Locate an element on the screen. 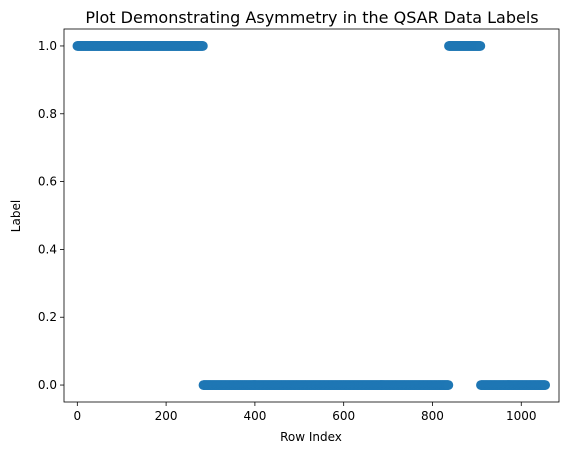 This screenshot has width=567, height=455. y-axis-label: Label is located at coordinates (16, 216).